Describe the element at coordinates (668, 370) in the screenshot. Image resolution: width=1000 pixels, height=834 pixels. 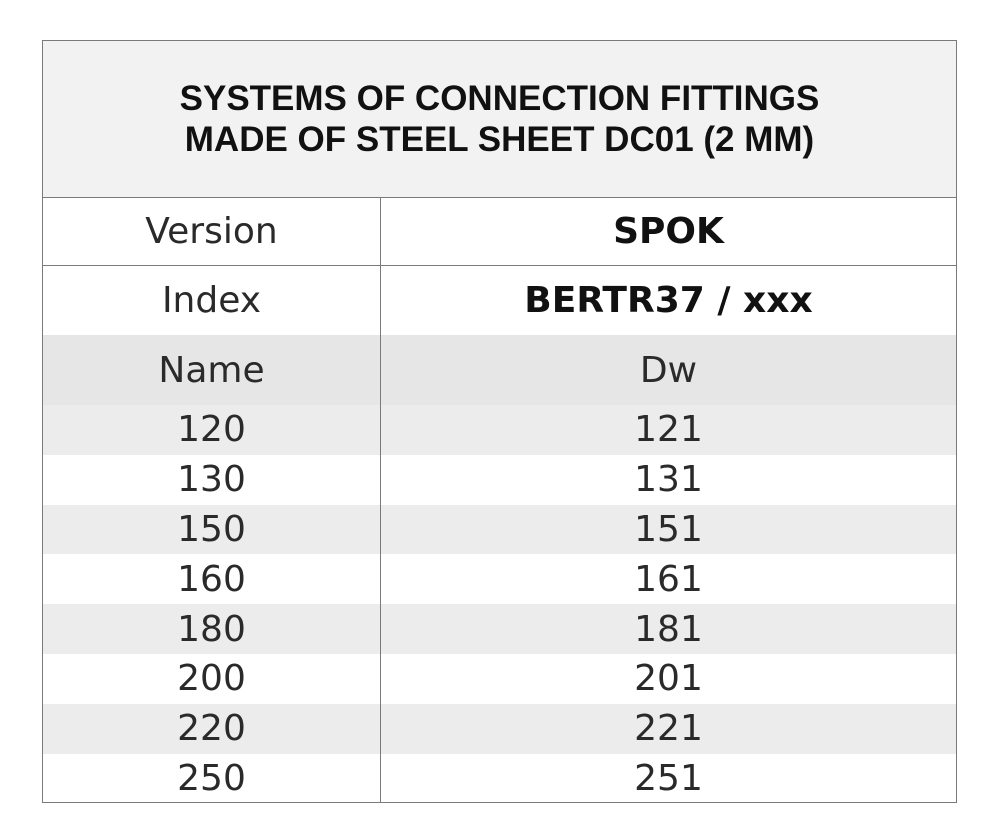
I see `column-header-dw: Dw` at that location.